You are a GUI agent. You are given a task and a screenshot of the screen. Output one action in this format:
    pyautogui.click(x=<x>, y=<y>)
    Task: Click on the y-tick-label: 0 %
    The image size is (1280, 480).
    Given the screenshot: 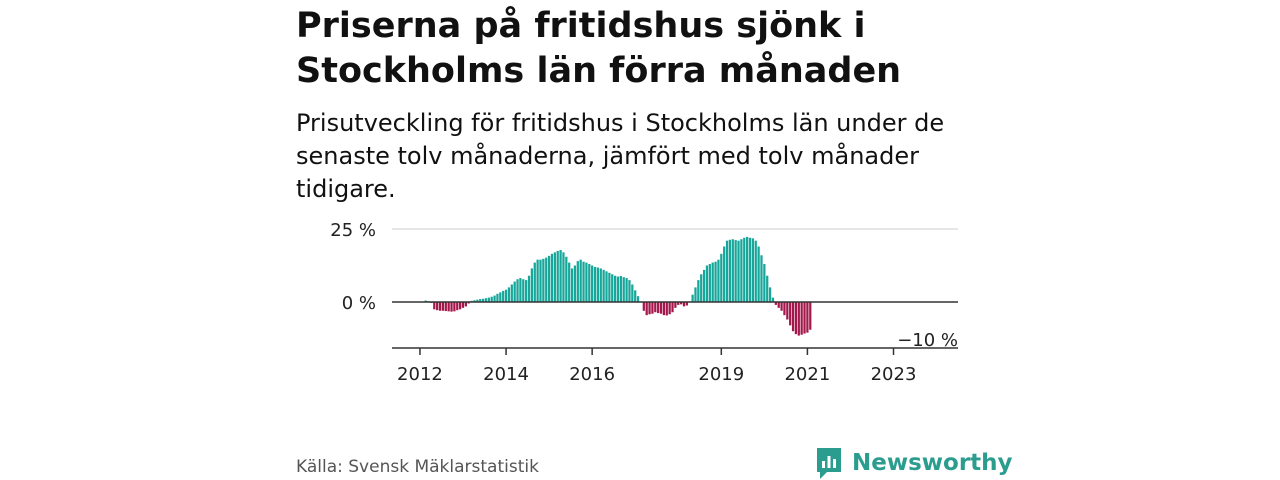 What is the action you would take?
    pyautogui.click(x=359, y=303)
    